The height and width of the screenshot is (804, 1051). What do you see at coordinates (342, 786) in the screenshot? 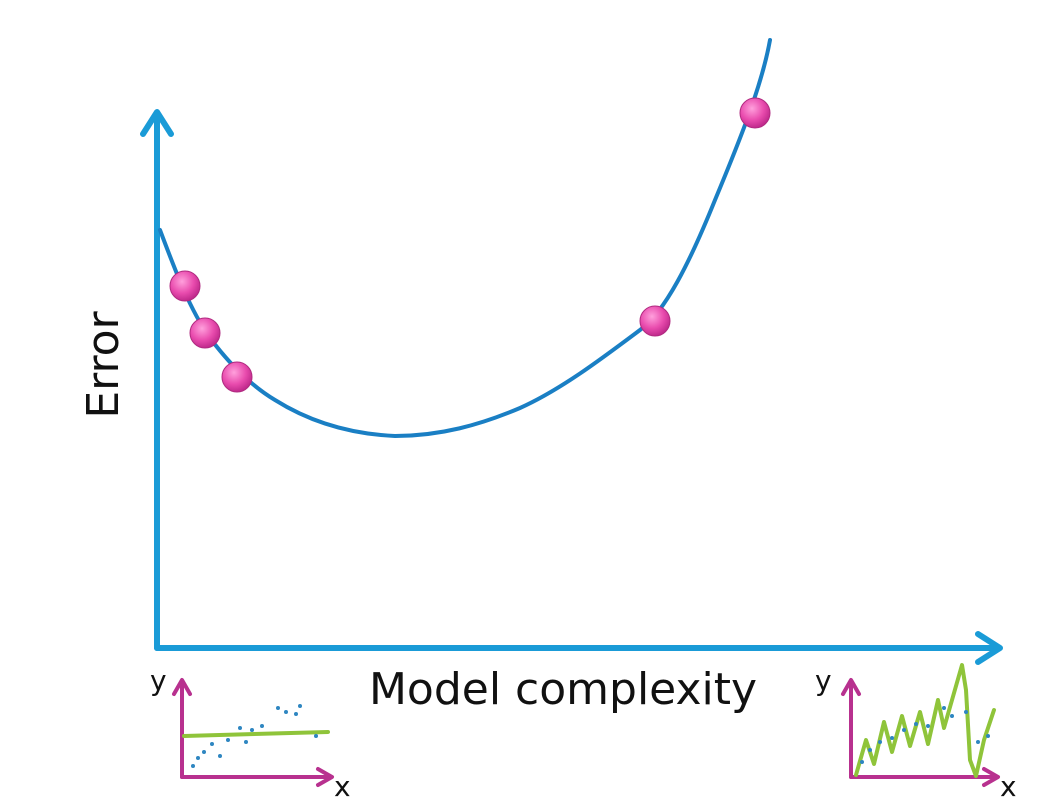
I see `left-inset-x-label: x` at bounding box center [342, 786].